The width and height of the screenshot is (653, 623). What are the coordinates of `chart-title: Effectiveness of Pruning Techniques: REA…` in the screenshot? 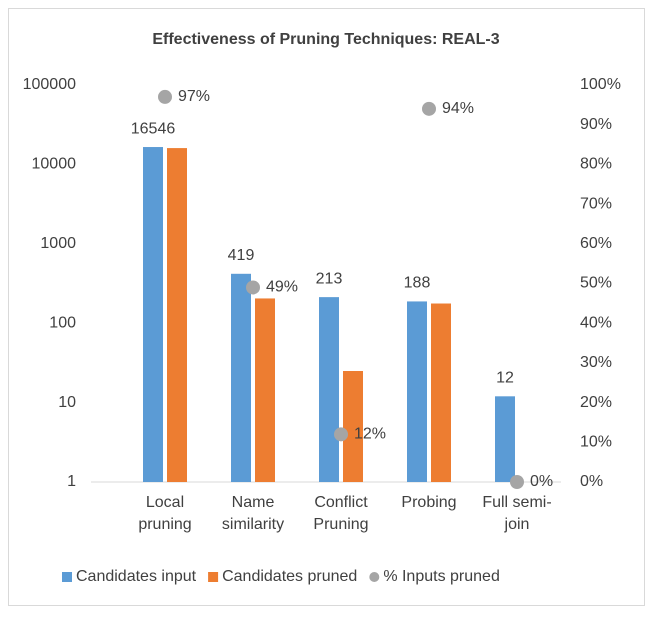 It's located at (325, 39).